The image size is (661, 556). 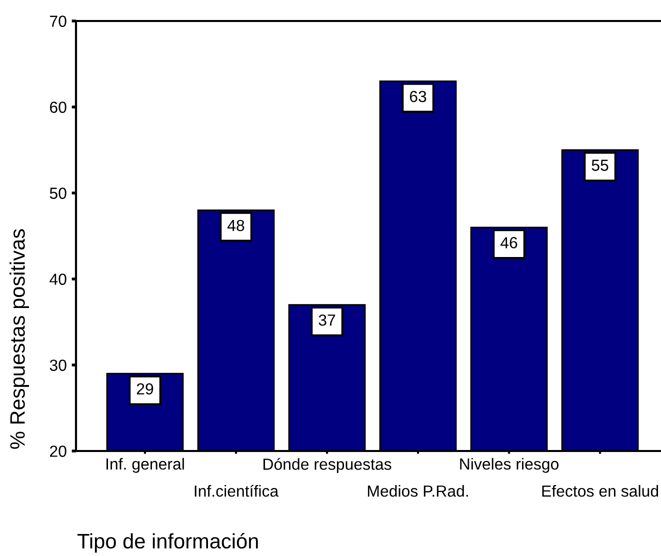 What do you see at coordinates (58, 193) in the screenshot?
I see `y-tick-label: 50` at bounding box center [58, 193].